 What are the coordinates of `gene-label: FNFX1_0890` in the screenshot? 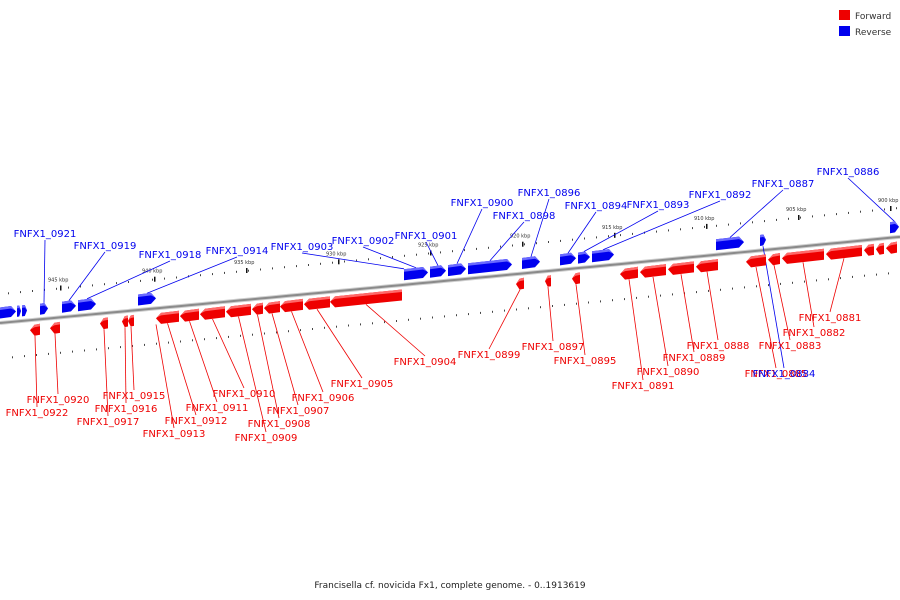 It's located at (668, 372).